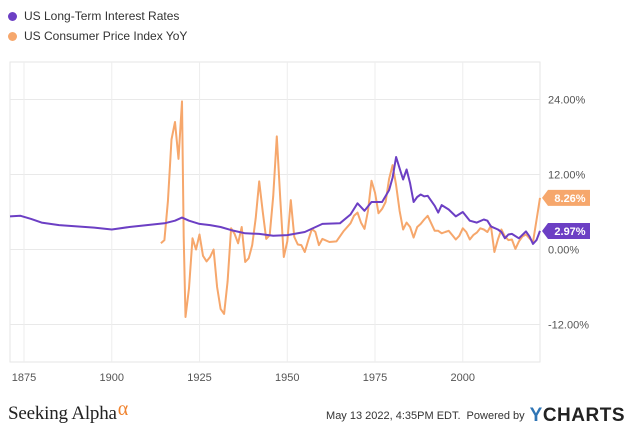 The width and height of the screenshot is (635, 433). What do you see at coordinates (199, 378) in the screenshot?
I see `x-tick-label: 1925` at bounding box center [199, 378].